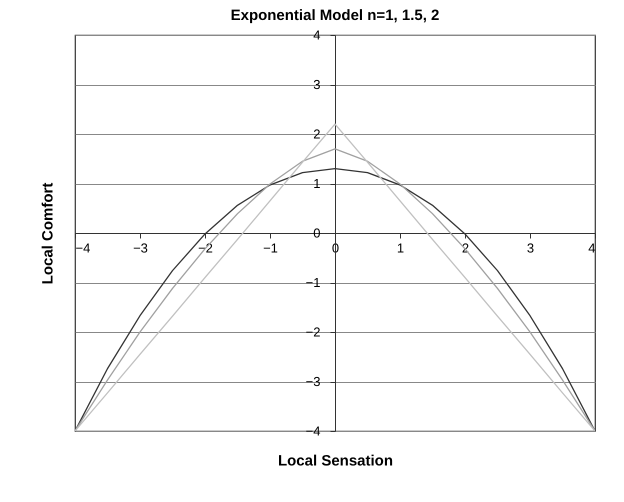 This screenshot has height=502, width=624. Describe the element at coordinates (400, 248) in the screenshot. I see `x-tick-label: 1` at that location.